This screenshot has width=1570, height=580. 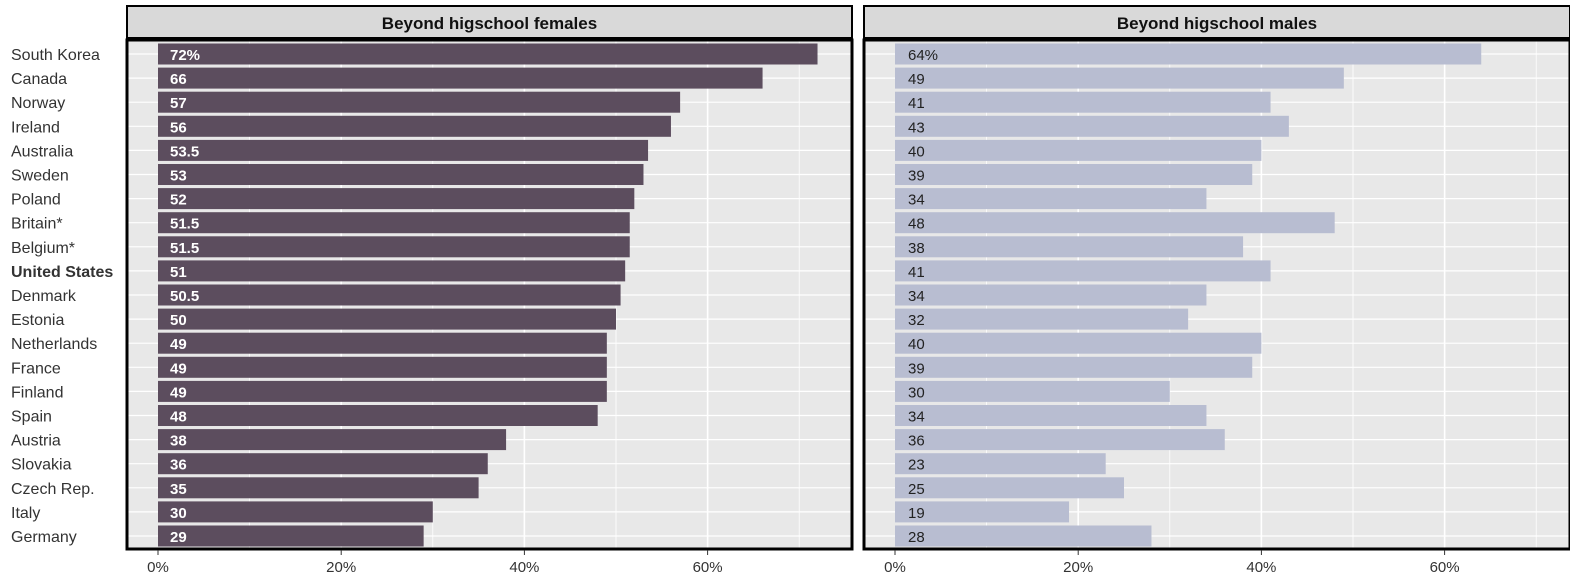 I want to click on data-label-males: 43, so click(x=916, y=127).